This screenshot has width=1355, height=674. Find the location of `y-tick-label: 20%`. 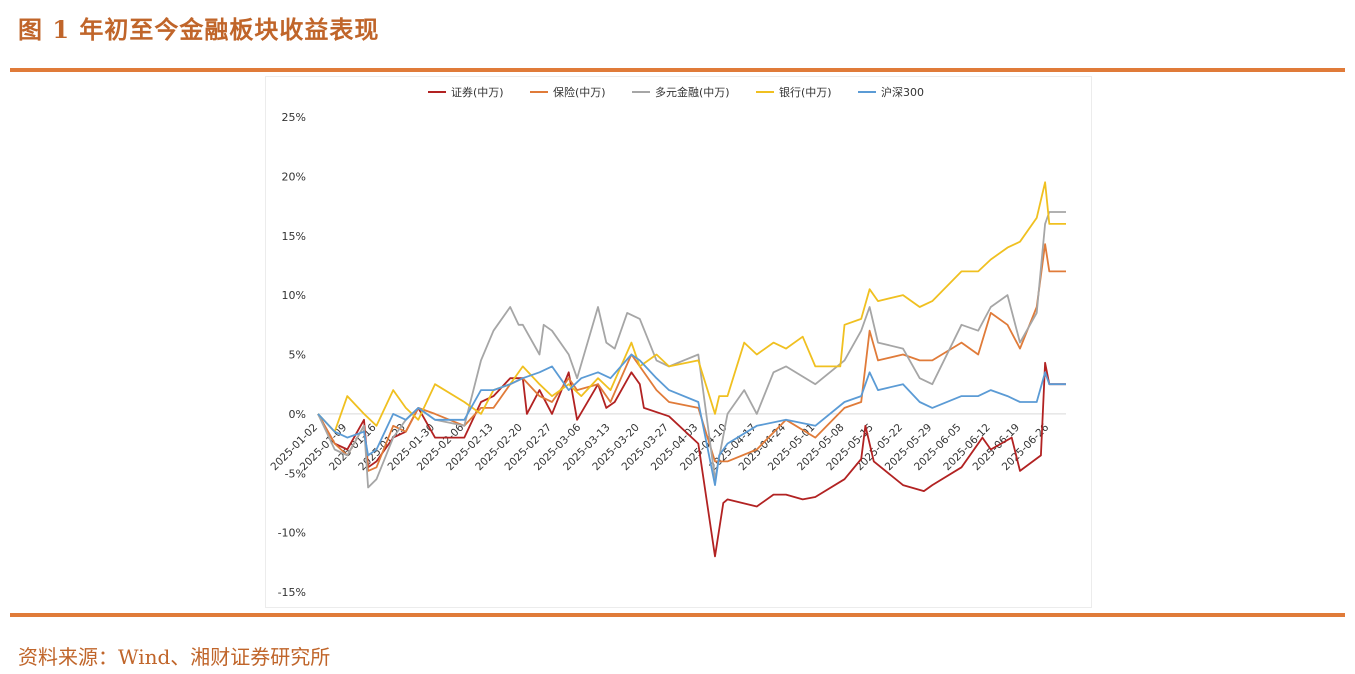

y-tick-label: 20% is located at coordinates (294, 176).